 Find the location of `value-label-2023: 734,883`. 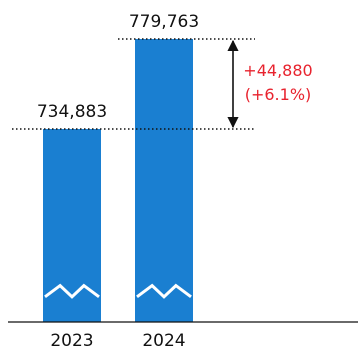

value-label-2023: 734,883 is located at coordinates (72, 112).